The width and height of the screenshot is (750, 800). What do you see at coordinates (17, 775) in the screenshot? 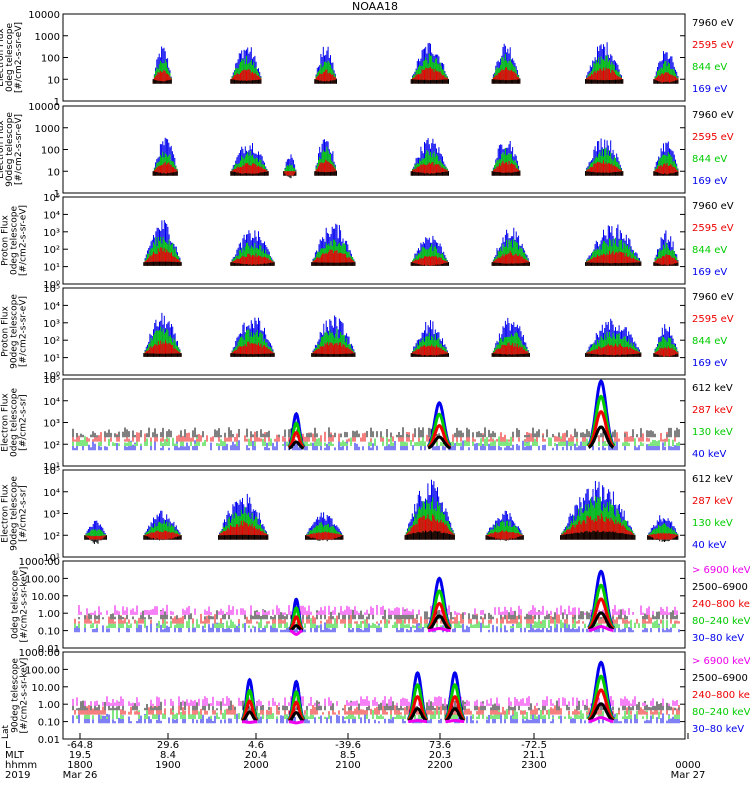
I see `x-row-label: 2019` at bounding box center [17, 775].